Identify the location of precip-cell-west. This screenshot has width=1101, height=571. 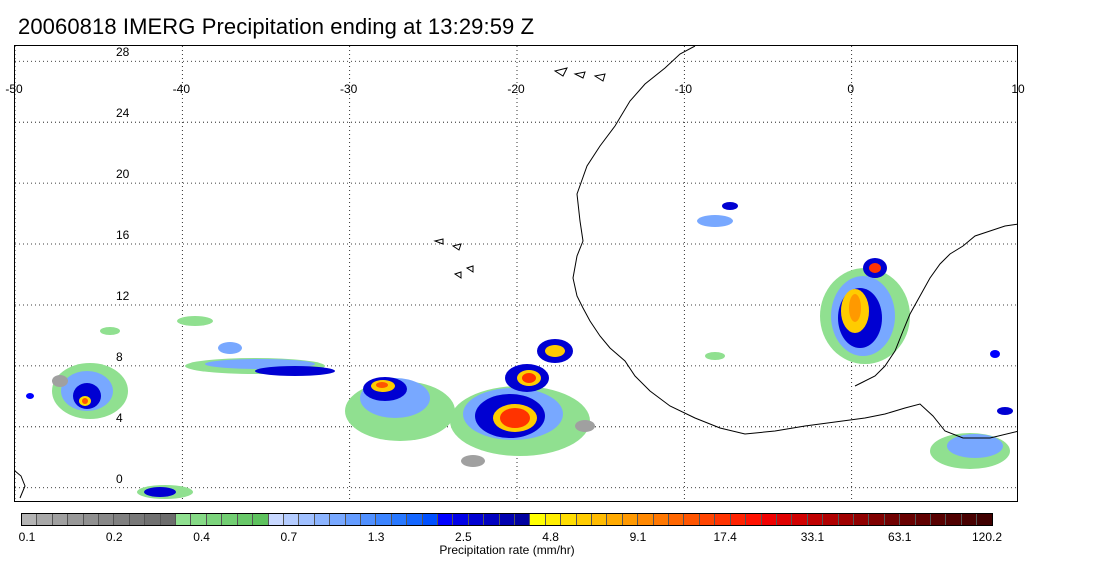
(77, 373).